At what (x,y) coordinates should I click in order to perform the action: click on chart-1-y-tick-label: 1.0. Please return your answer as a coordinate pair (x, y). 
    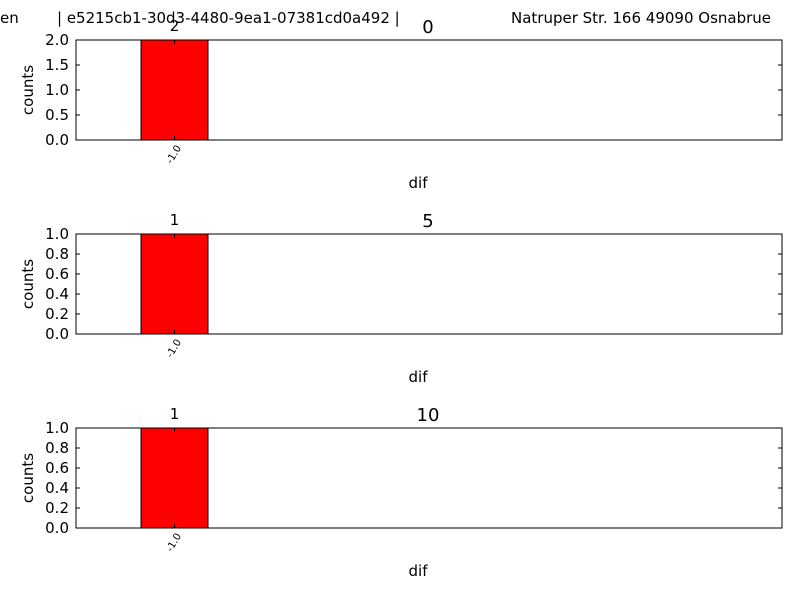
    Looking at the image, I should click on (57, 234).